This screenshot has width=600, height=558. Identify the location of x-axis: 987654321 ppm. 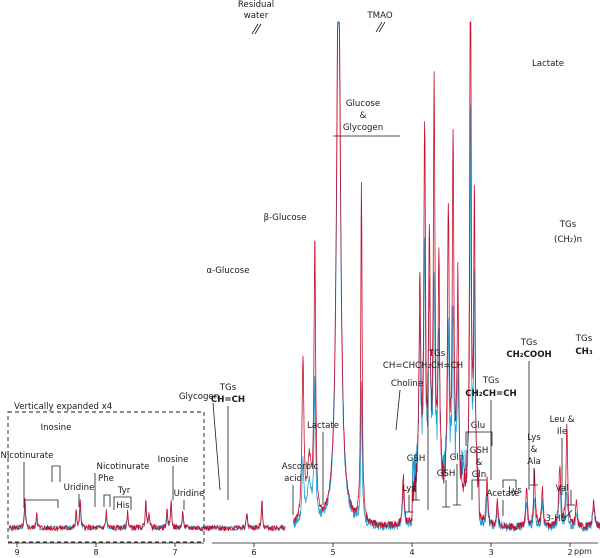
(303, 549).